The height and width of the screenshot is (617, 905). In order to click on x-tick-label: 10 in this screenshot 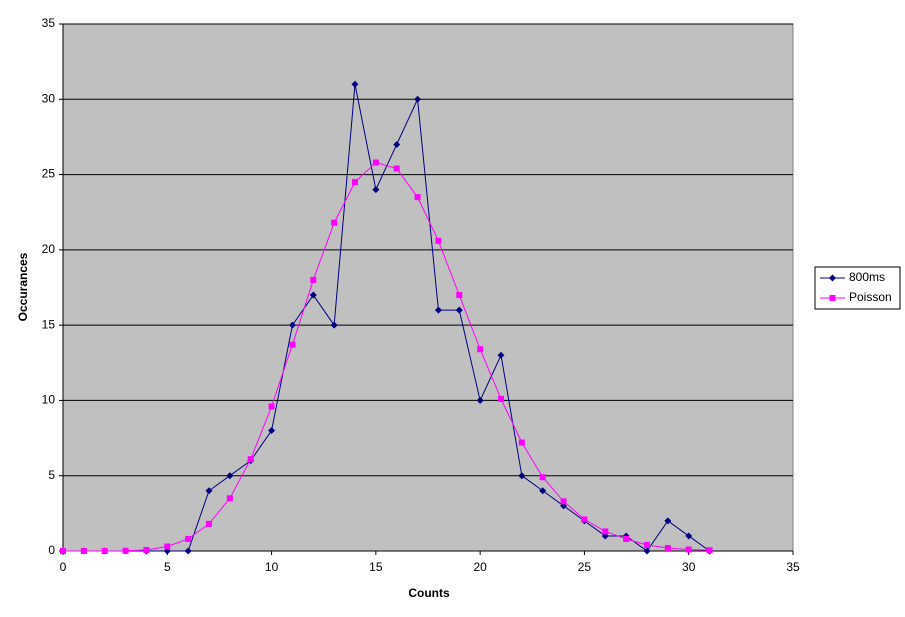, I will do `click(272, 567)`.